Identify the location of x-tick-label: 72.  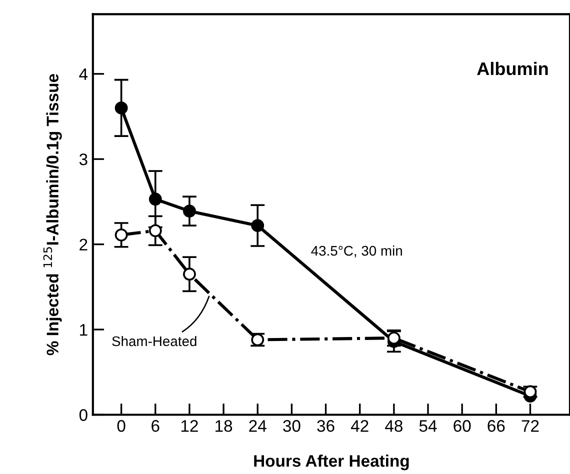
(530, 426).